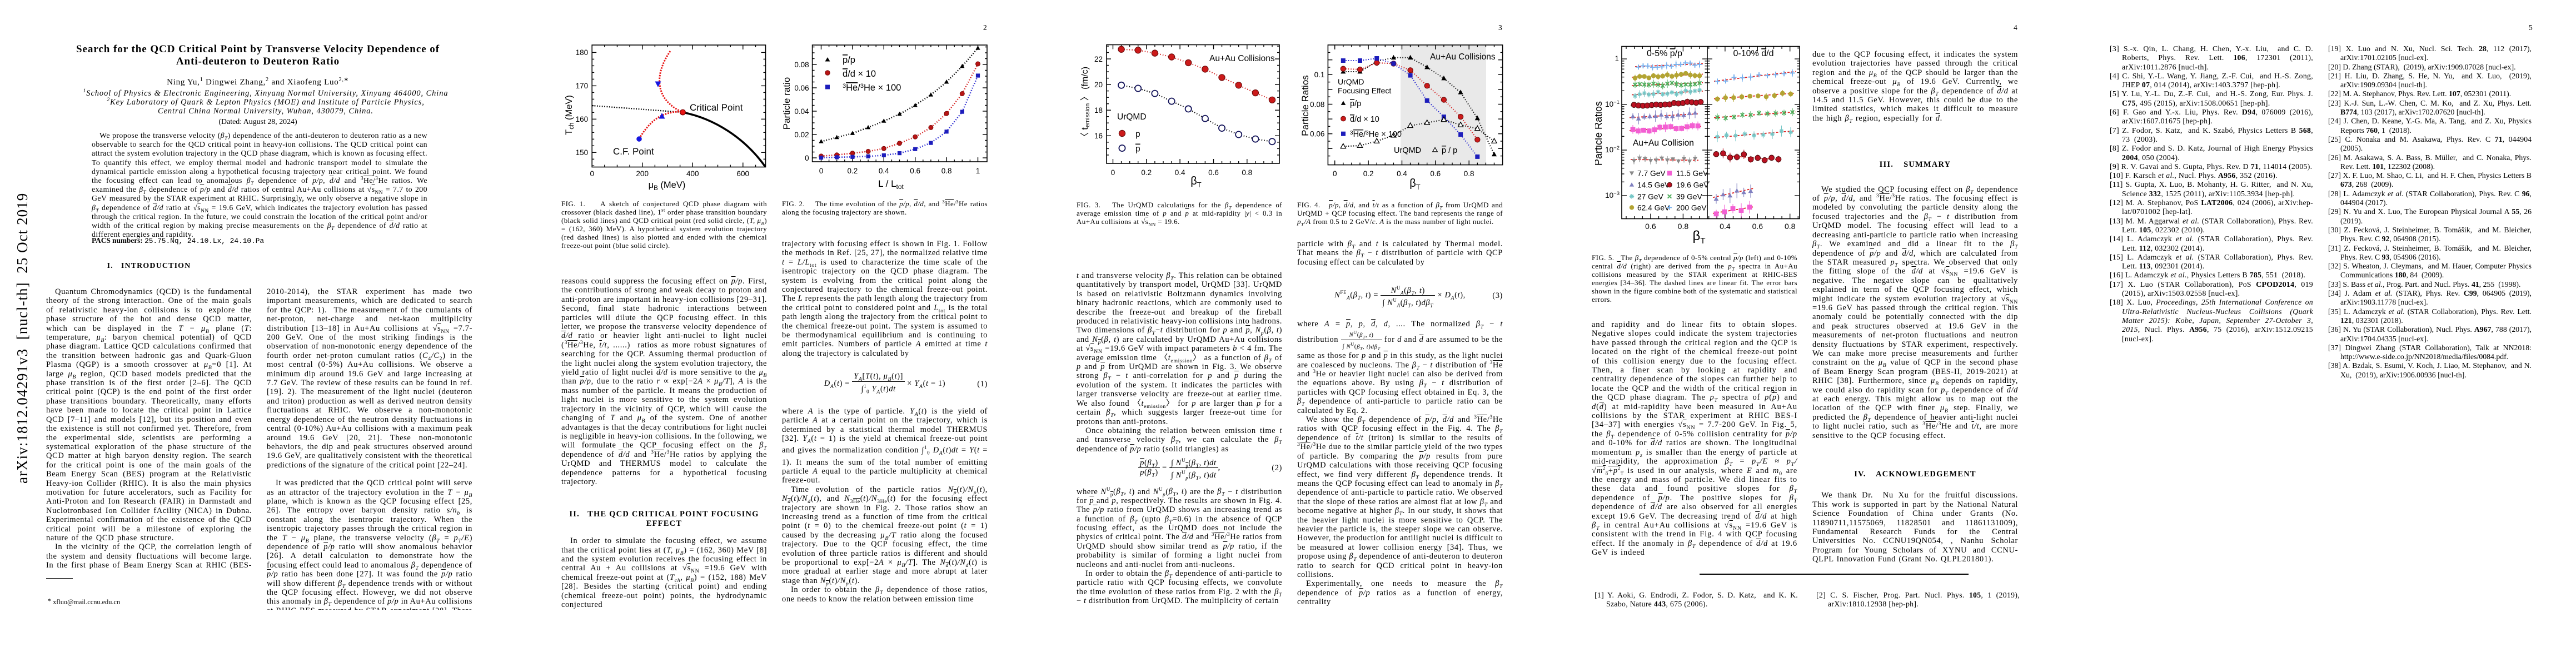 Image resolution: width=2576 pixels, height=667 pixels. I want to click on svg-text: 200, so click(642, 174).